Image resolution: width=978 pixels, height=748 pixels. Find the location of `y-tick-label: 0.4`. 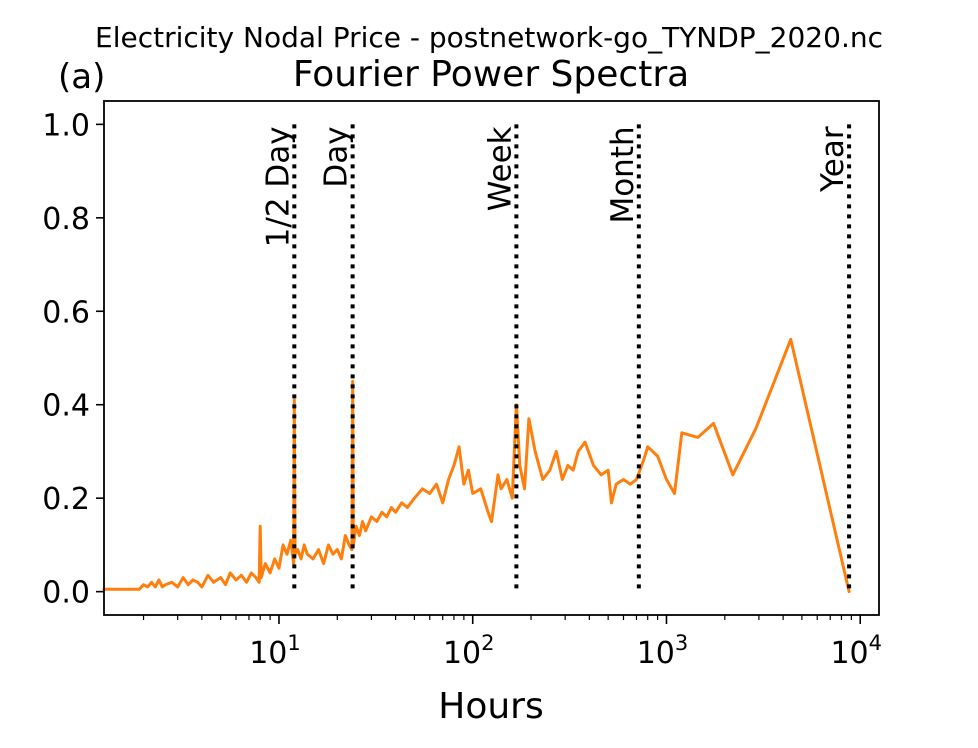

y-tick-label: 0.4 is located at coordinates (66, 406).